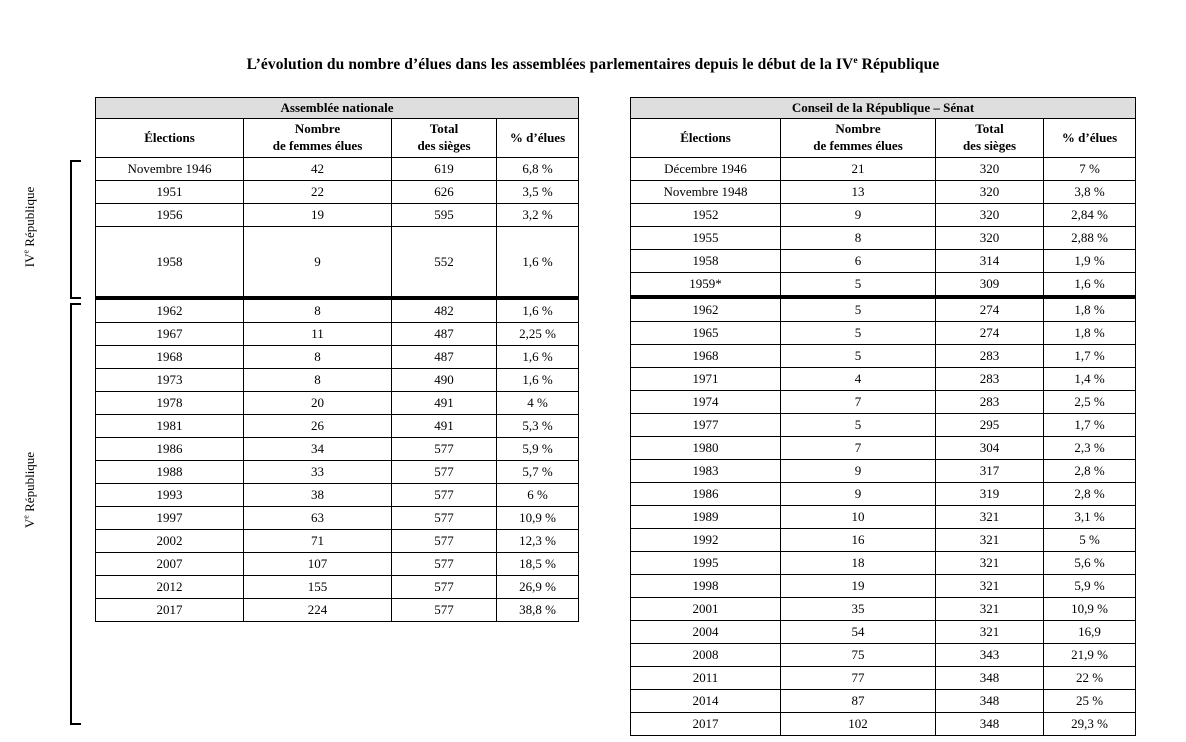 This screenshot has height=742, width=1186. Describe the element at coordinates (883, 471) in the screenshot. I see `table-row: 1983 9 317 2,8 %` at that location.